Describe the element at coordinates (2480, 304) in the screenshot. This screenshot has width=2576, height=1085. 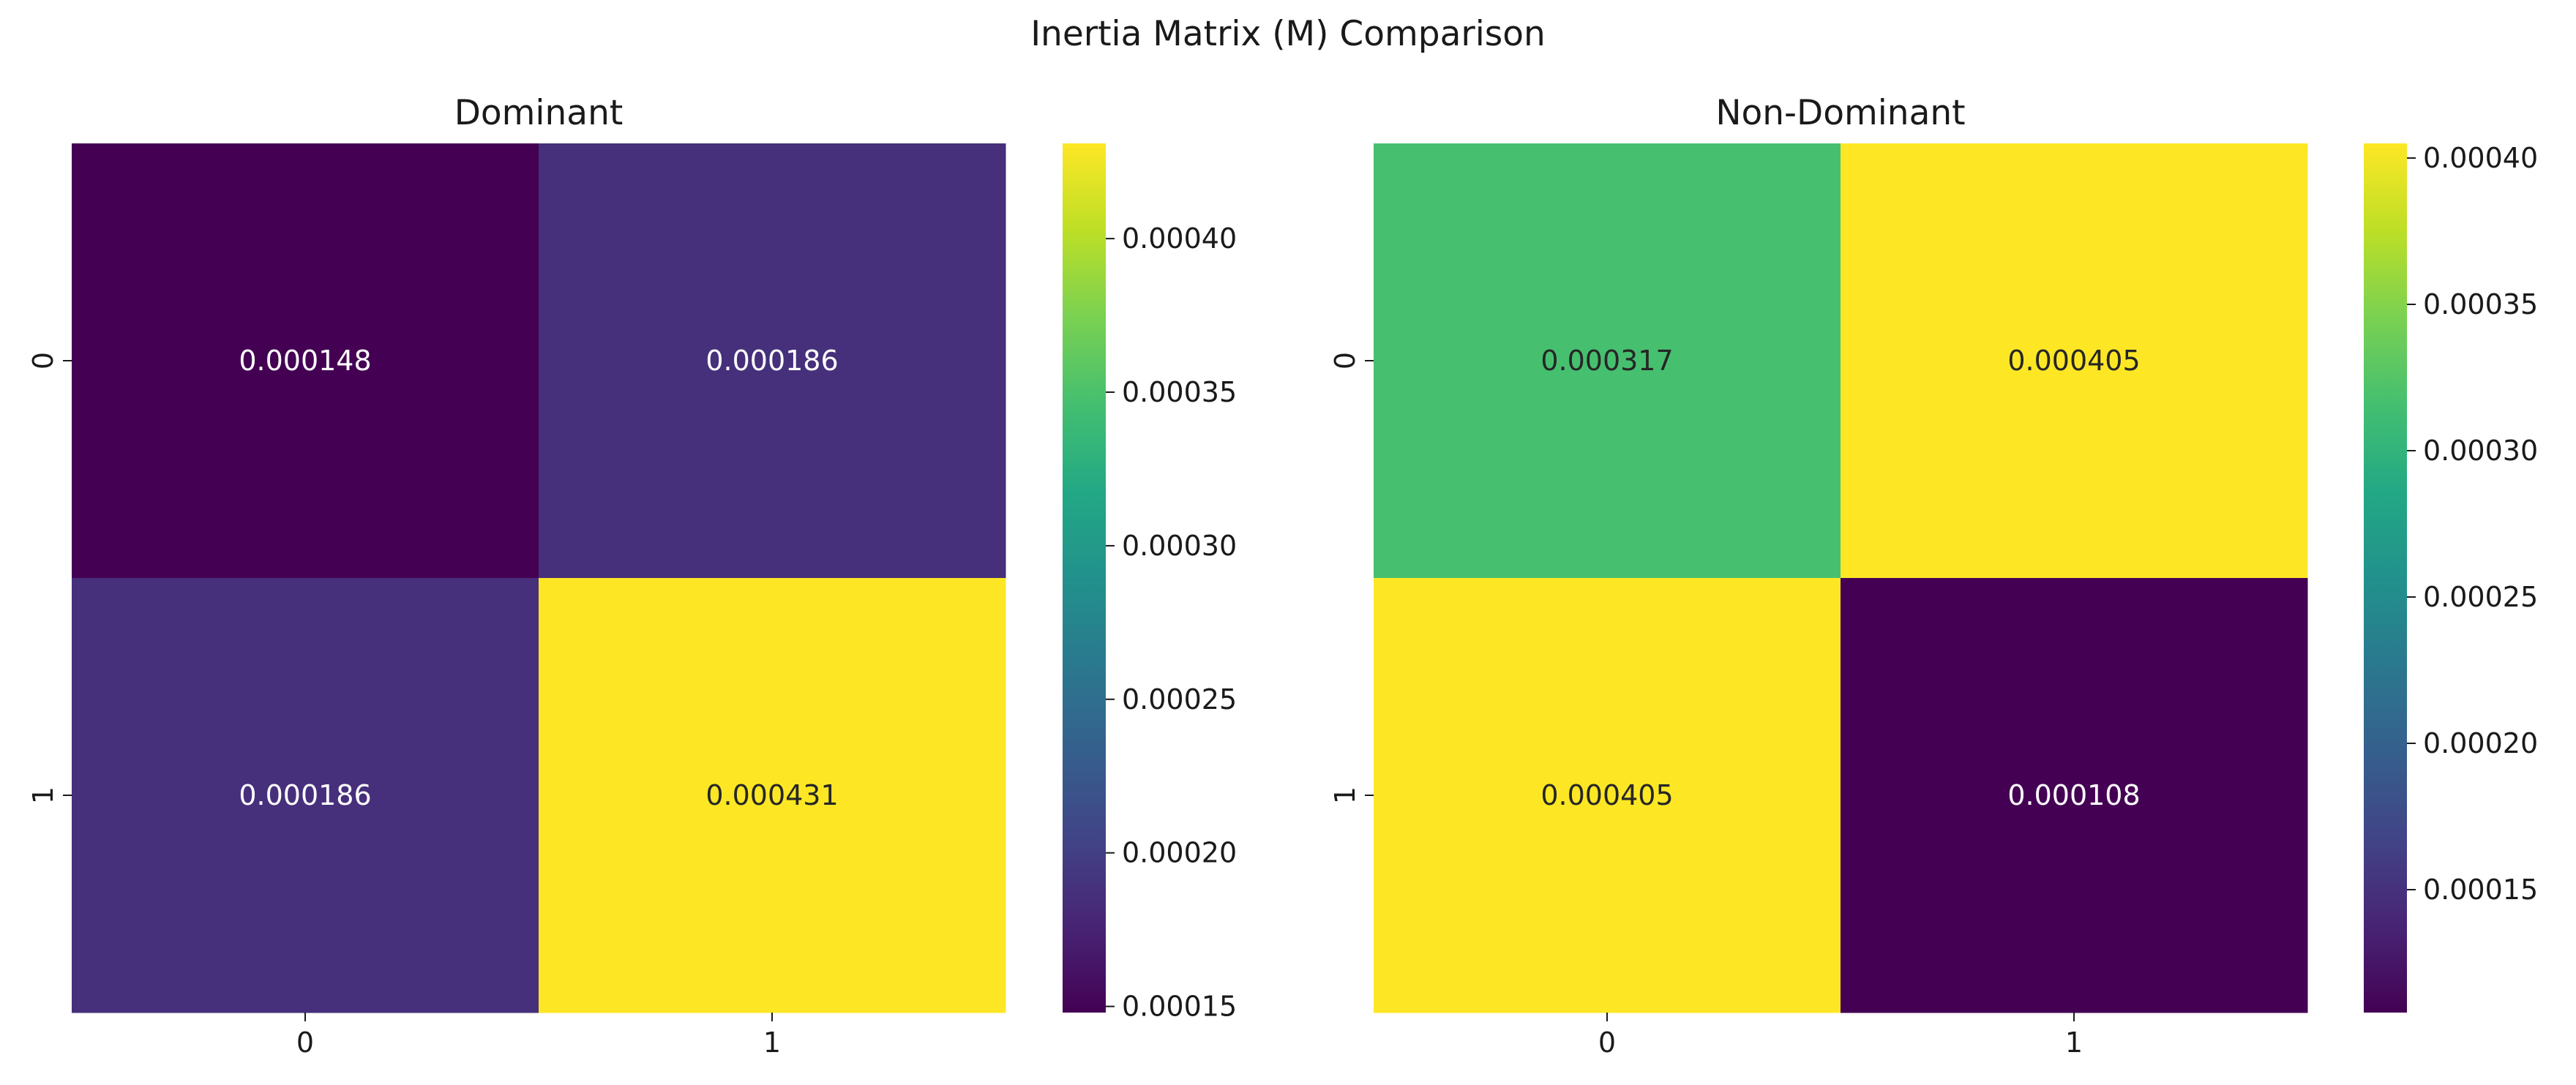
I see `colorbar-tick-label-1-4: 0.00035` at that location.